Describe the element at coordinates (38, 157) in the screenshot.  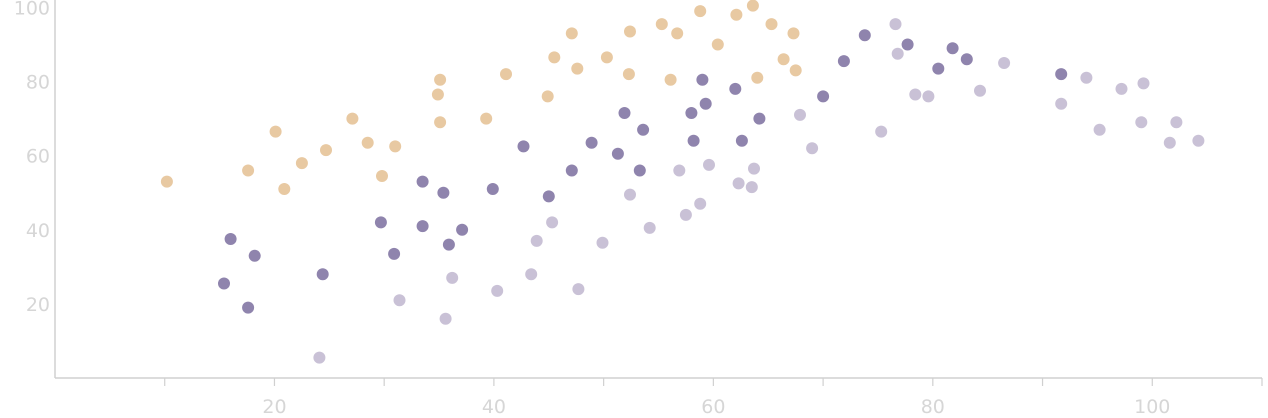
I see `y-tick-label: 60` at that location.